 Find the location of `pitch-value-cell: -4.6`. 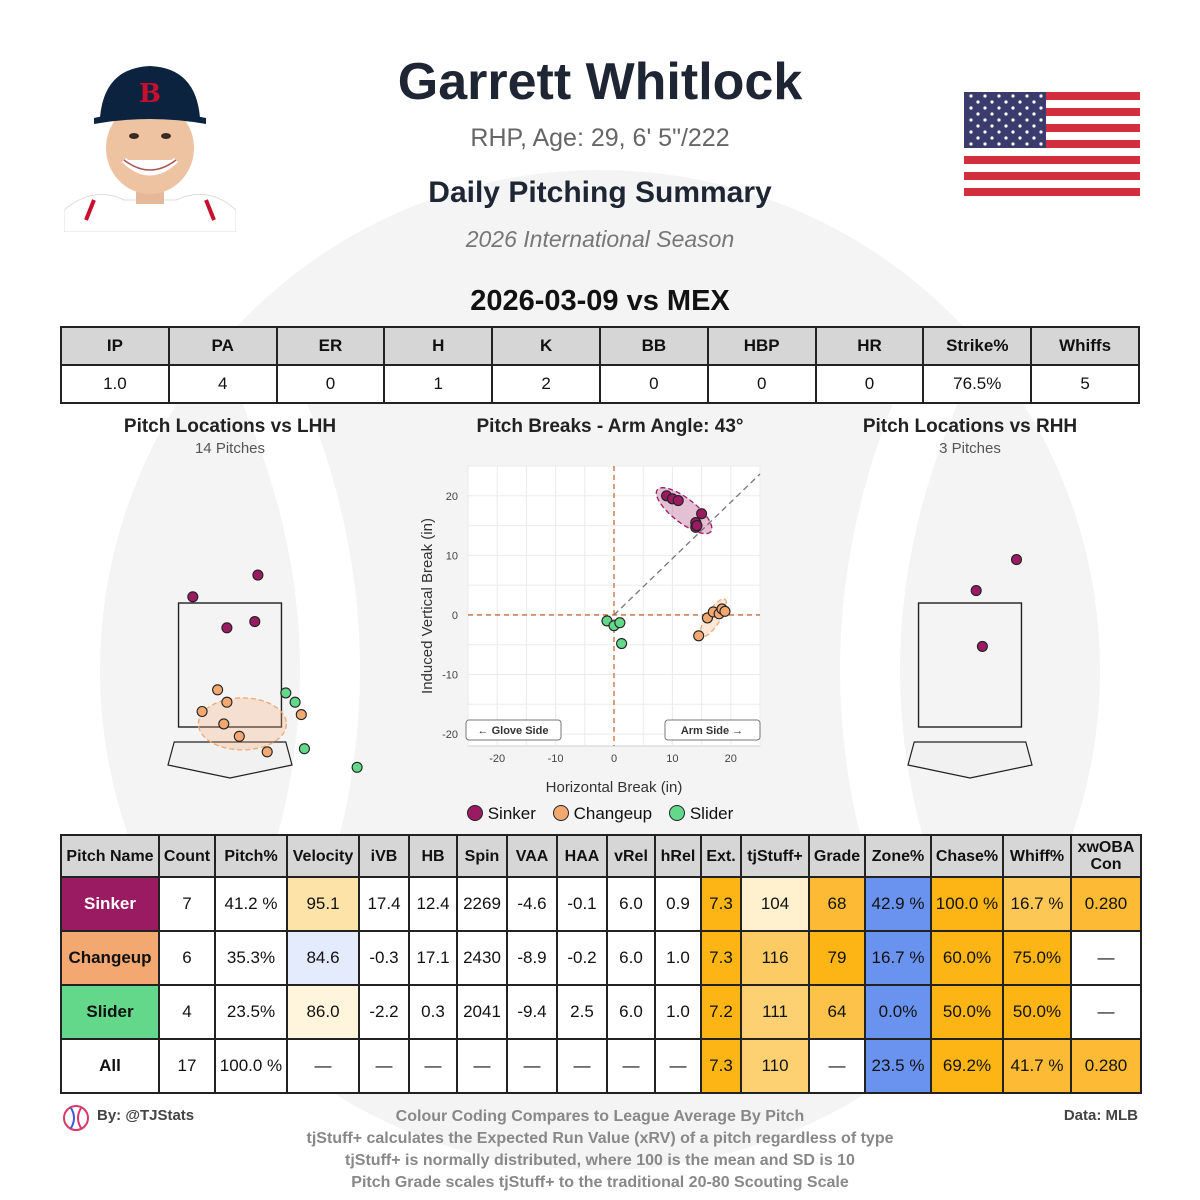

pitch-value-cell: -4.6 is located at coordinates (532, 904).